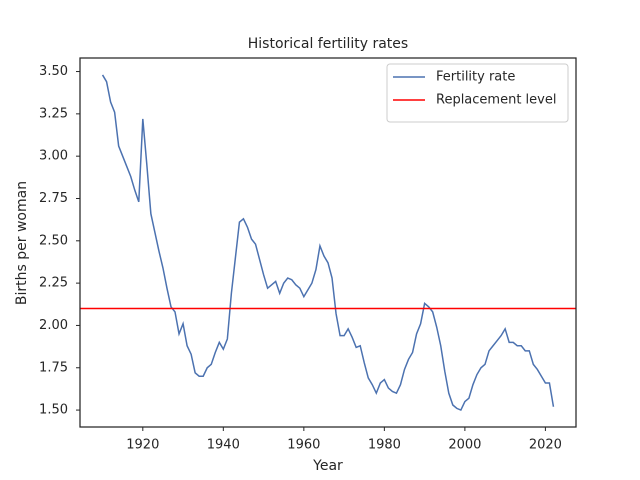  I want to click on y-tick-label: 3.00, so click(53, 156).